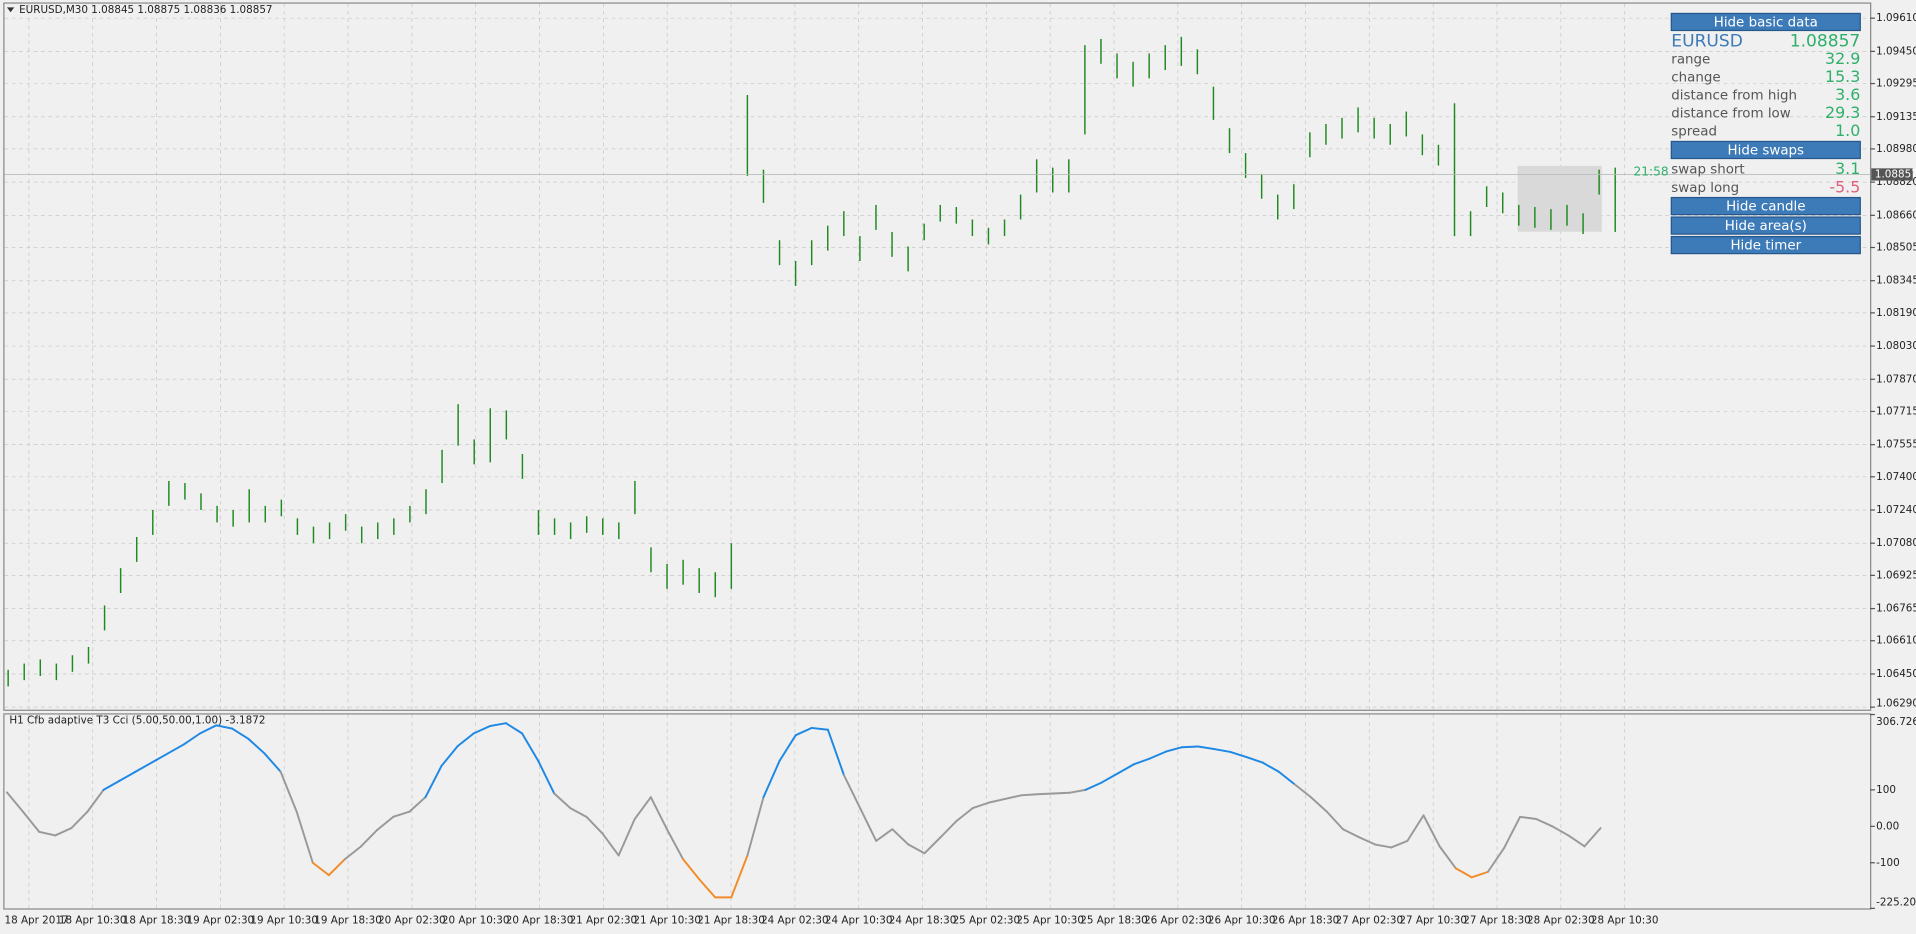 The height and width of the screenshot is (934, 1916). Describe the element at coordinates (731, 921) in the screenshot. I see `x-tick-label: 21 Apr 18:30` at that location.